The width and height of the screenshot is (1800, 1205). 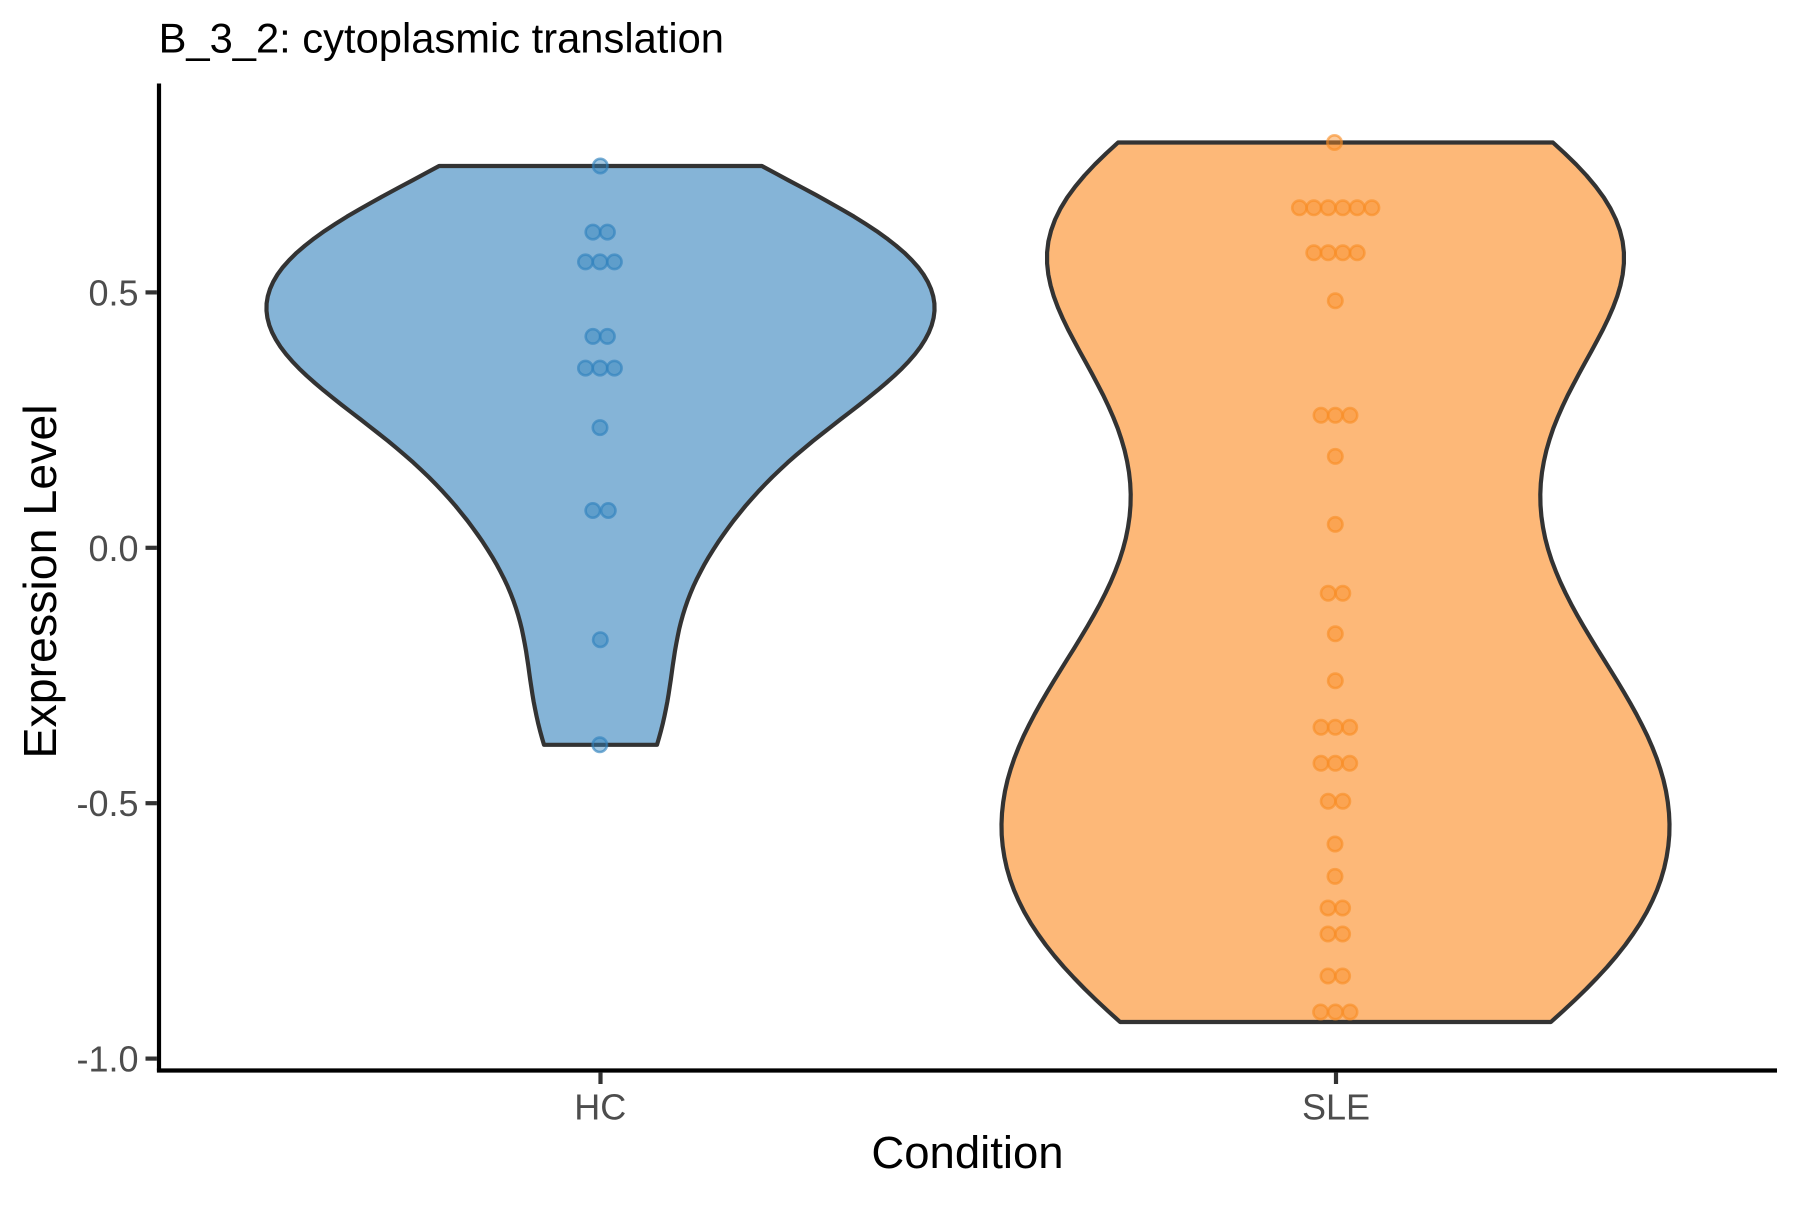 I want to click on svg-text: 0.5, so click(x=113, y=292).